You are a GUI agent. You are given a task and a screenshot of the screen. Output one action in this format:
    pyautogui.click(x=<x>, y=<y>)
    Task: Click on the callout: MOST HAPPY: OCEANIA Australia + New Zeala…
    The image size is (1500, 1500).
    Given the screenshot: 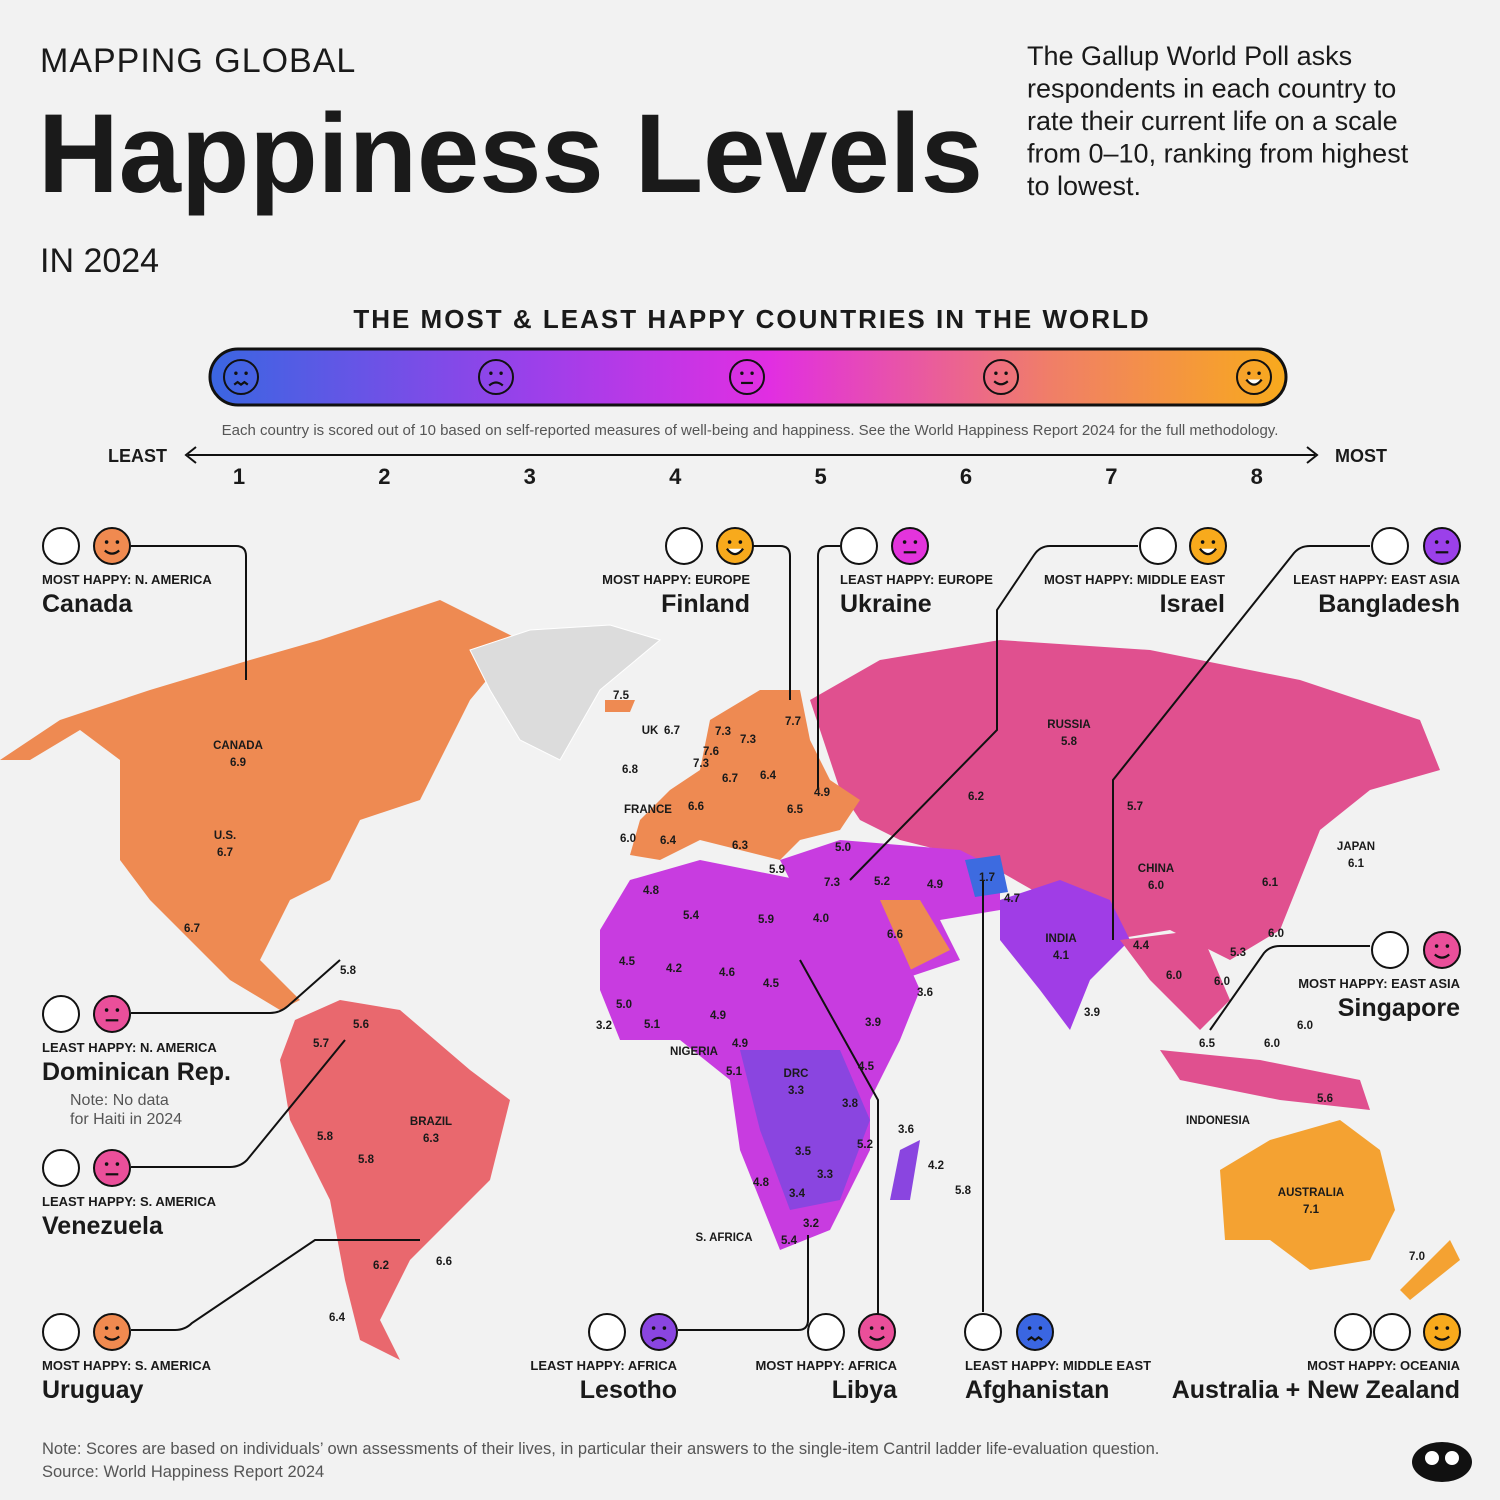 What is the action you would take?
    pyautogui.click(x=1316, y=1358)
    